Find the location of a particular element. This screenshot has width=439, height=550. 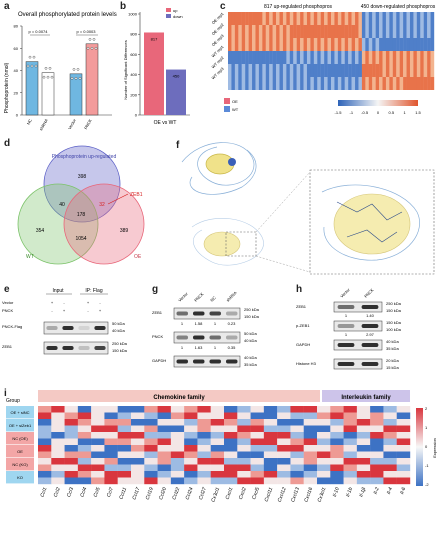

h-blot-label: ZEB1 is located at coordinates (301, 306).